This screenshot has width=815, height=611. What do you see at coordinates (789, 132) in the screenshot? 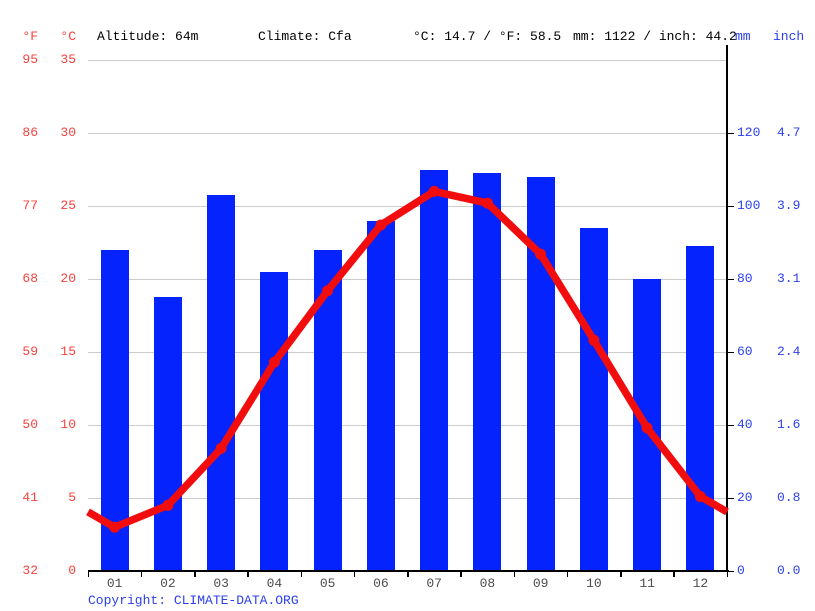
I see `inch-tick-label: 4.7` at bounding box center [789, 132].